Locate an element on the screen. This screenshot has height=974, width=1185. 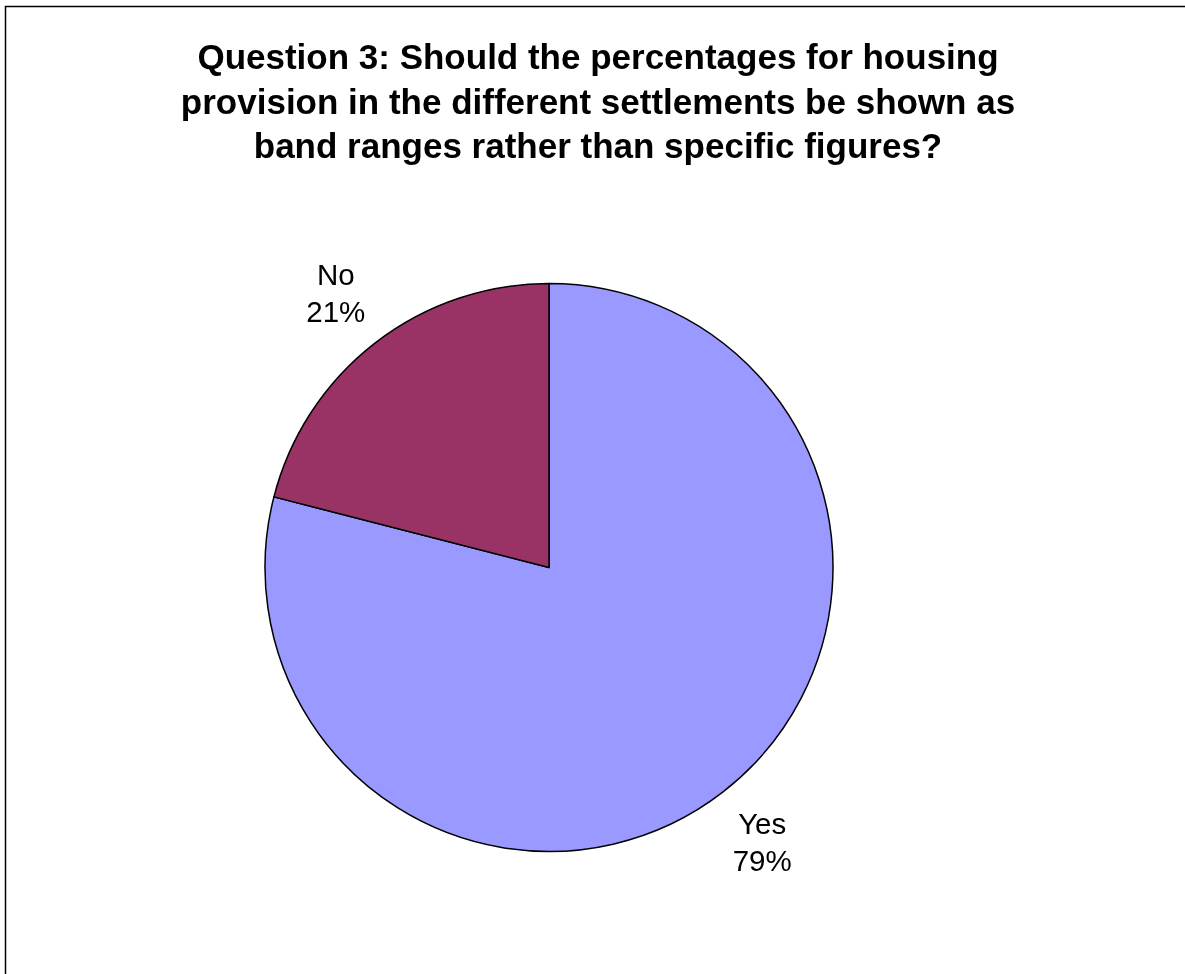
slice-label: Yes is located at coordinates (762, 824).